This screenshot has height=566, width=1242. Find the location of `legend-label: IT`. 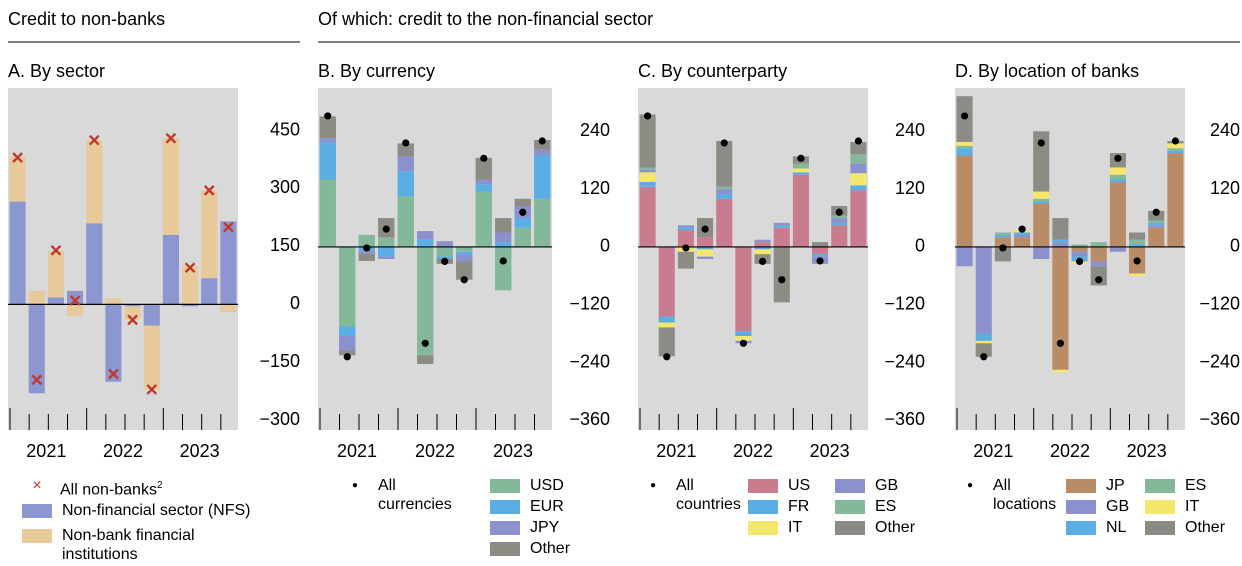

legend-label: IT is located at coordinates (795, 527).